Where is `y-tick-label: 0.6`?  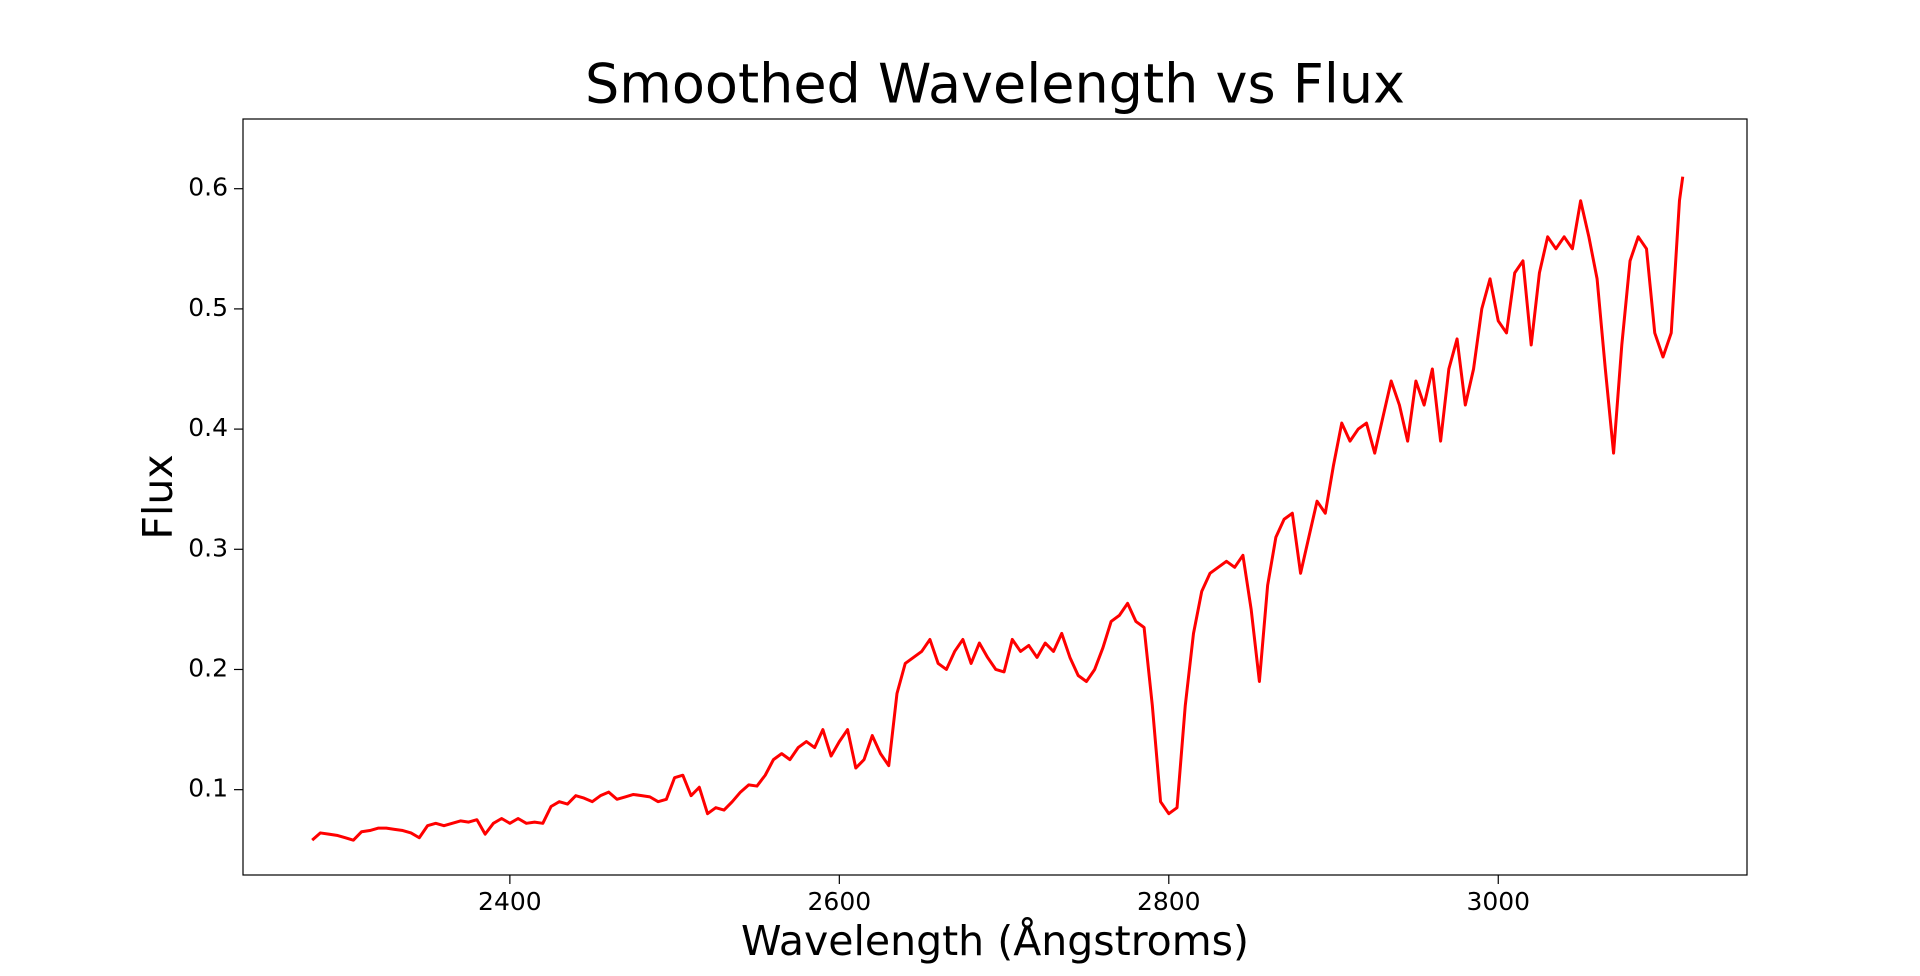 y-tick-label: 0.6 is located at coordinates (208, 187).